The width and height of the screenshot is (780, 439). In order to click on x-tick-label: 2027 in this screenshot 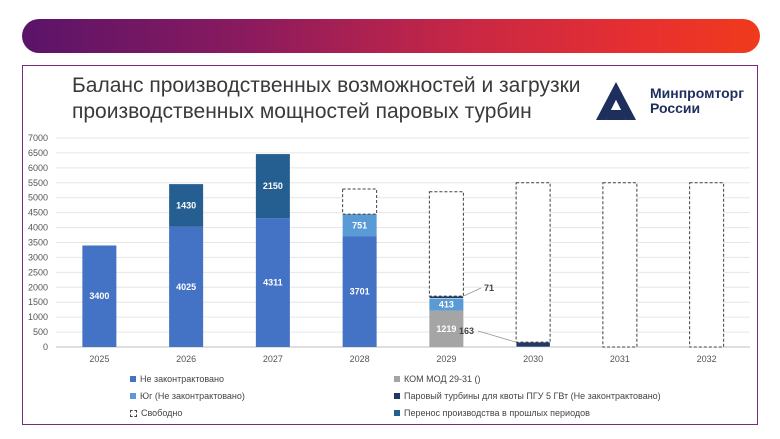, I will do `click(273, 359)`.